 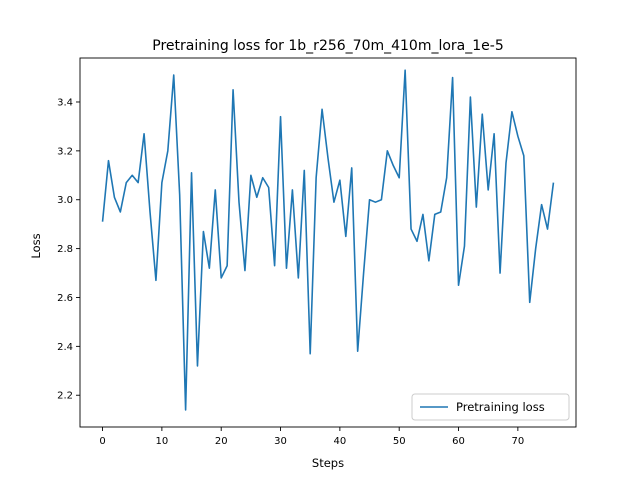 What do you see at coordinates (102, 441) in the screenshot?
I see `x-tick-label: 0` at bounding box center [102, 441].